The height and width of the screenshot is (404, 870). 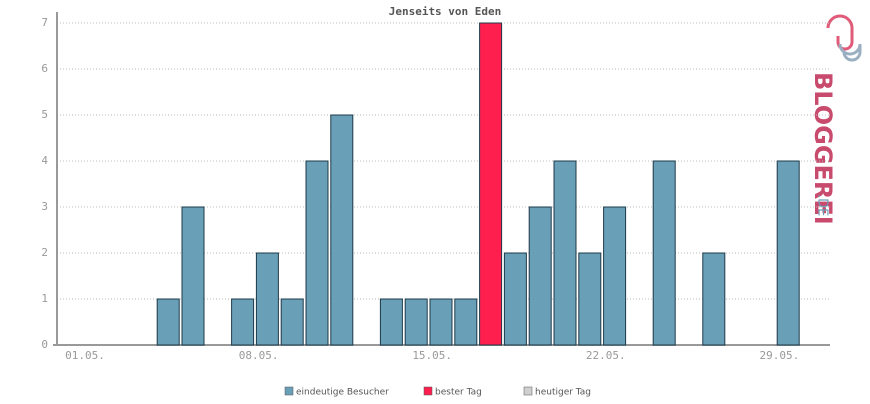 I want to click on y-tick-label: 0, so click(x=44, y=344).